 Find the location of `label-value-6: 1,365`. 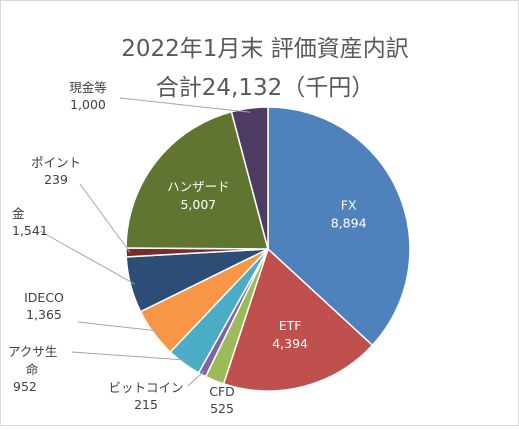

label-value-6: 1,365 is located at coordinates (44, 314).